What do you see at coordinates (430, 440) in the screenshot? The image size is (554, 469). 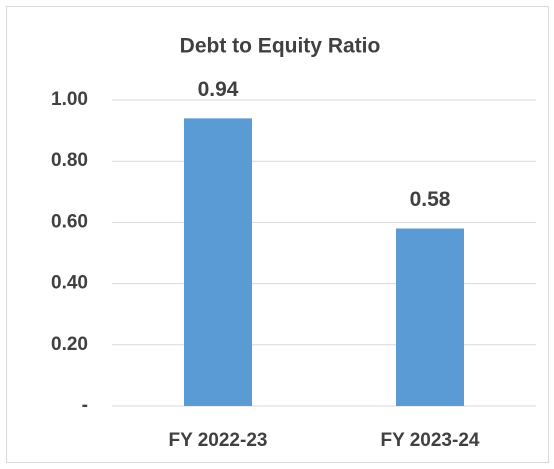 I see `x-tick-label: FY 2023-24` at bounding box center [430, 440].